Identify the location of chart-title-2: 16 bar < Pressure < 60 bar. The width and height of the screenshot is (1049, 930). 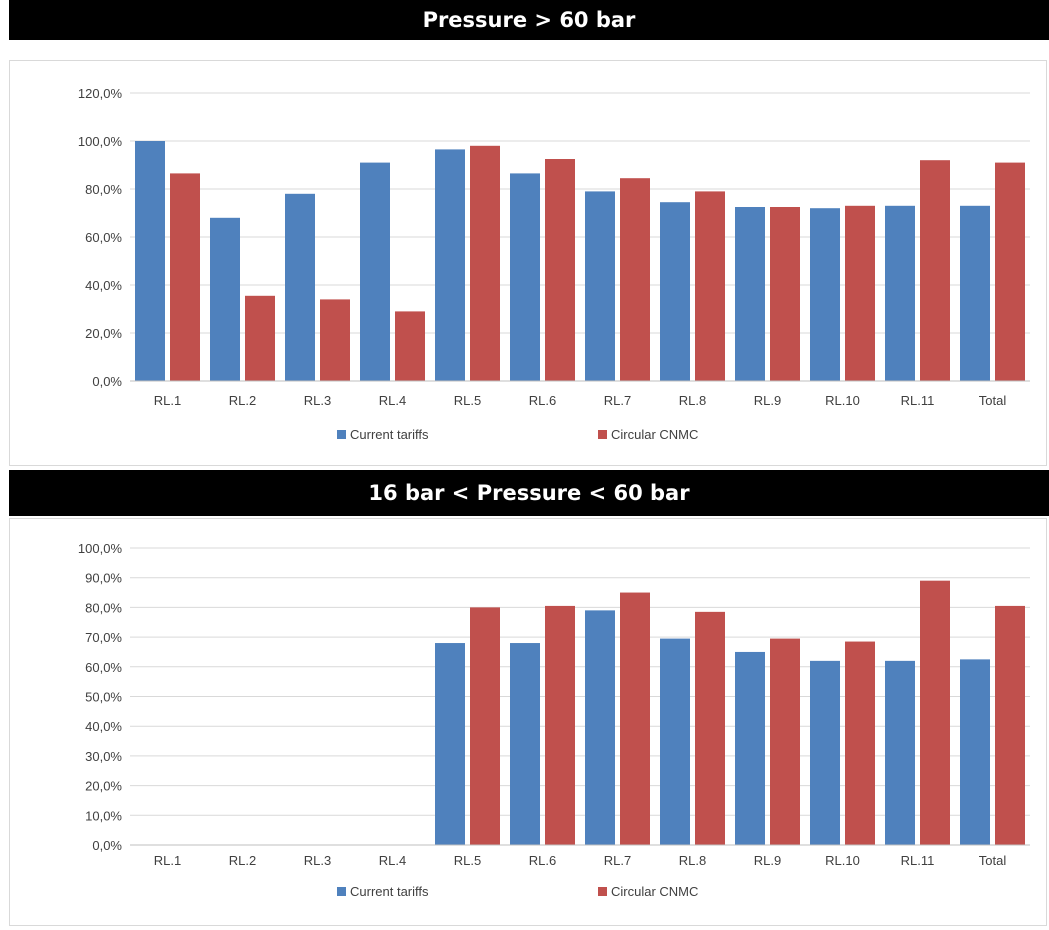
(529, 493).